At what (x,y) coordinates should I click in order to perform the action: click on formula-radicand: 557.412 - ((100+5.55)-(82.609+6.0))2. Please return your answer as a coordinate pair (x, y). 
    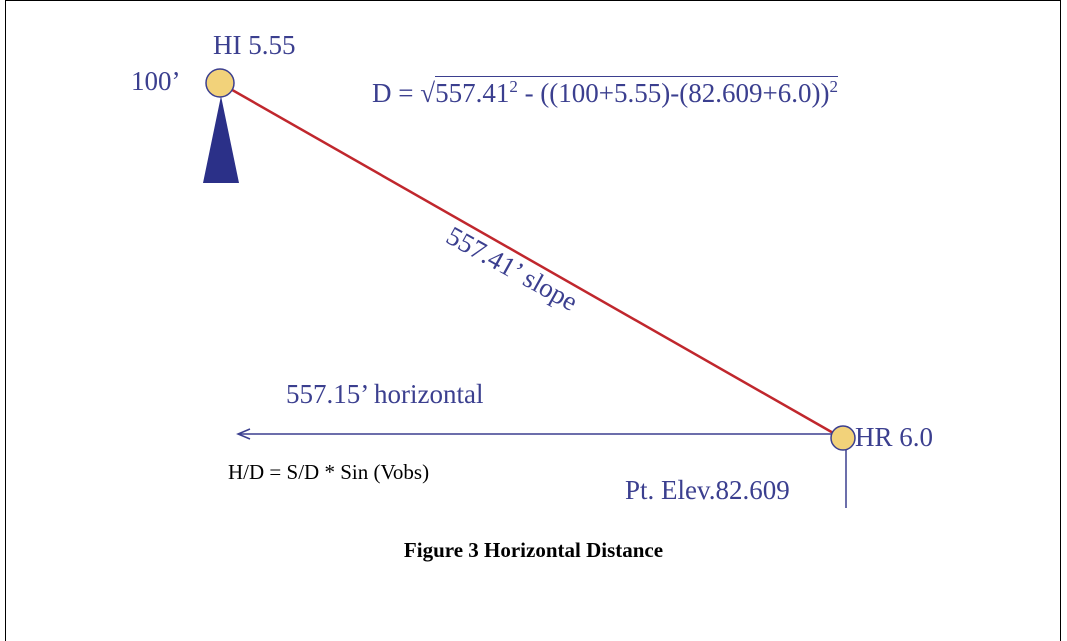
    Looking at the image, I should click on (636, 91).